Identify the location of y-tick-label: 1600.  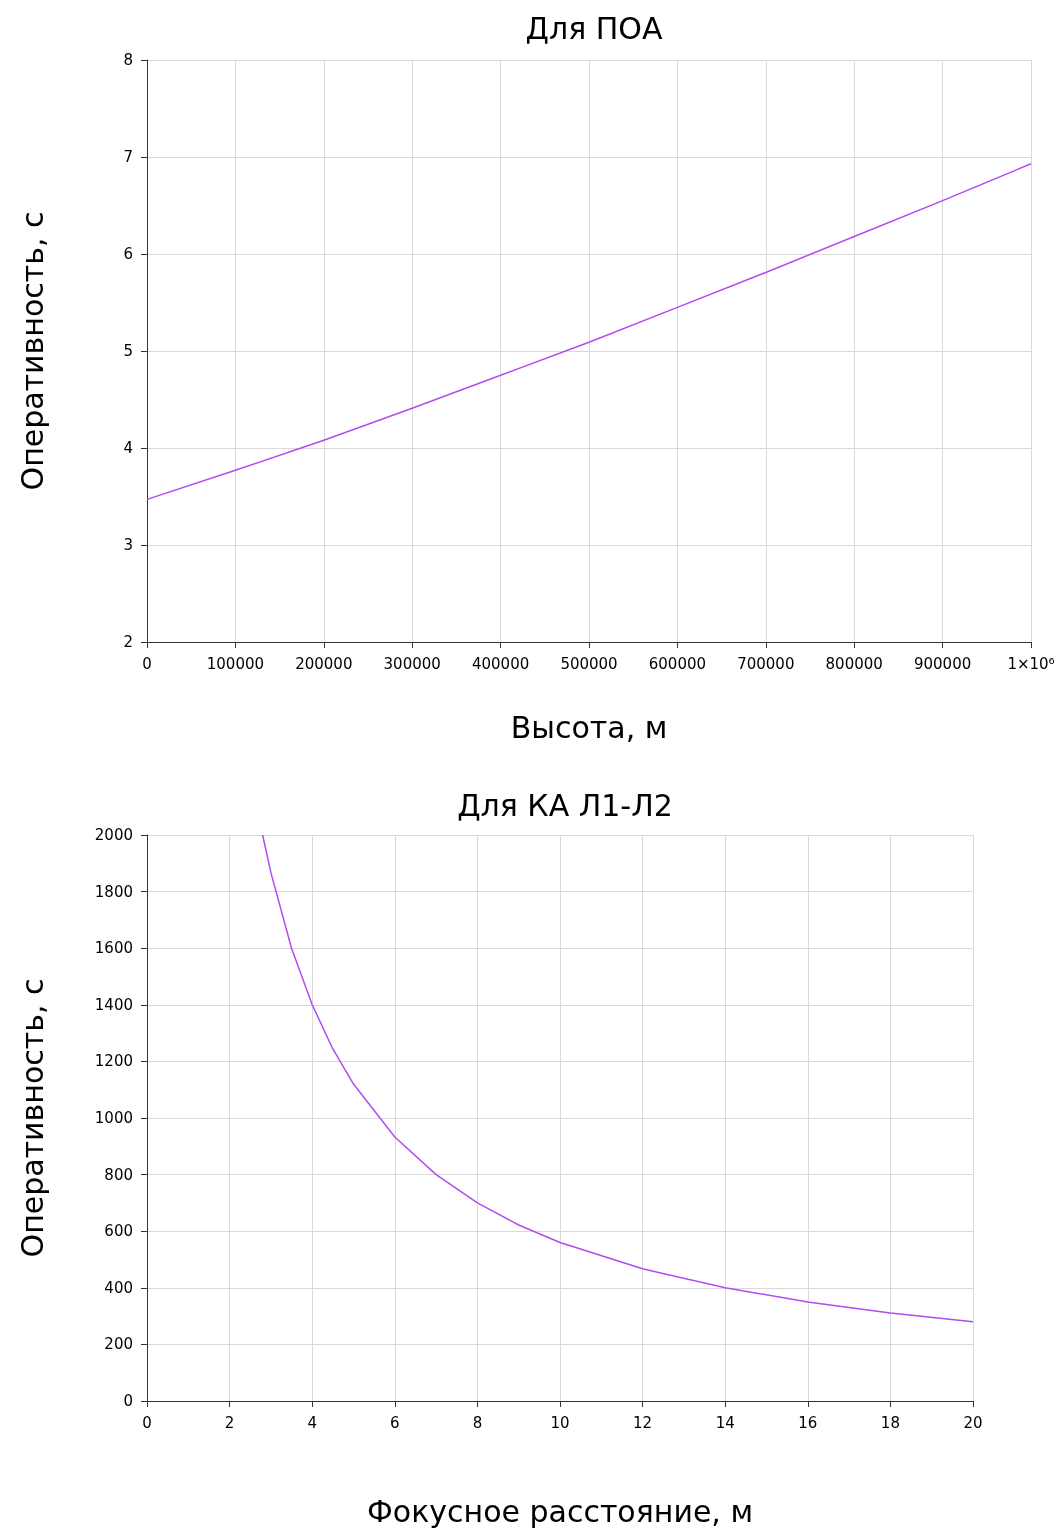
(113, 948).